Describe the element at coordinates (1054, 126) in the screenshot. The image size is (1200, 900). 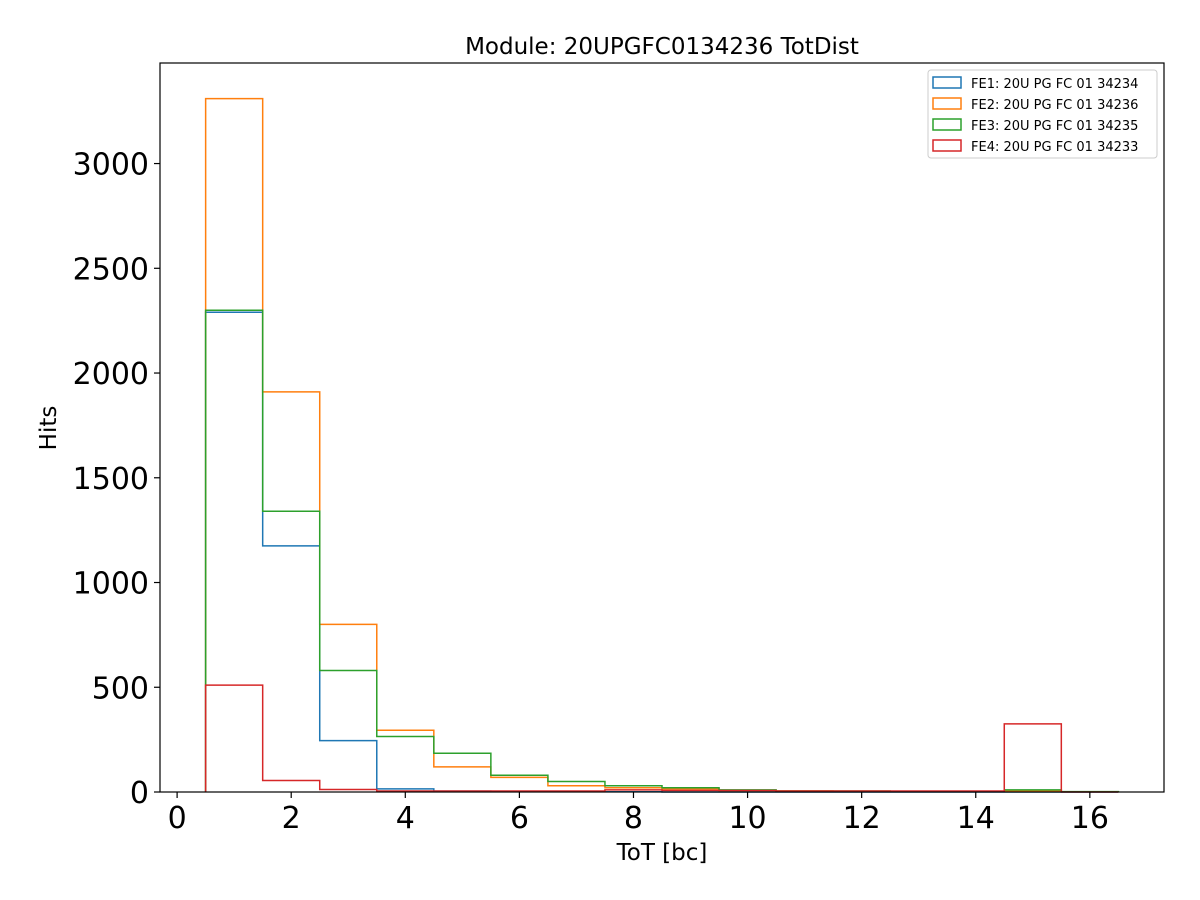
I see `legend-entry: FE3: 20U PG FC 01 34235` at that location.